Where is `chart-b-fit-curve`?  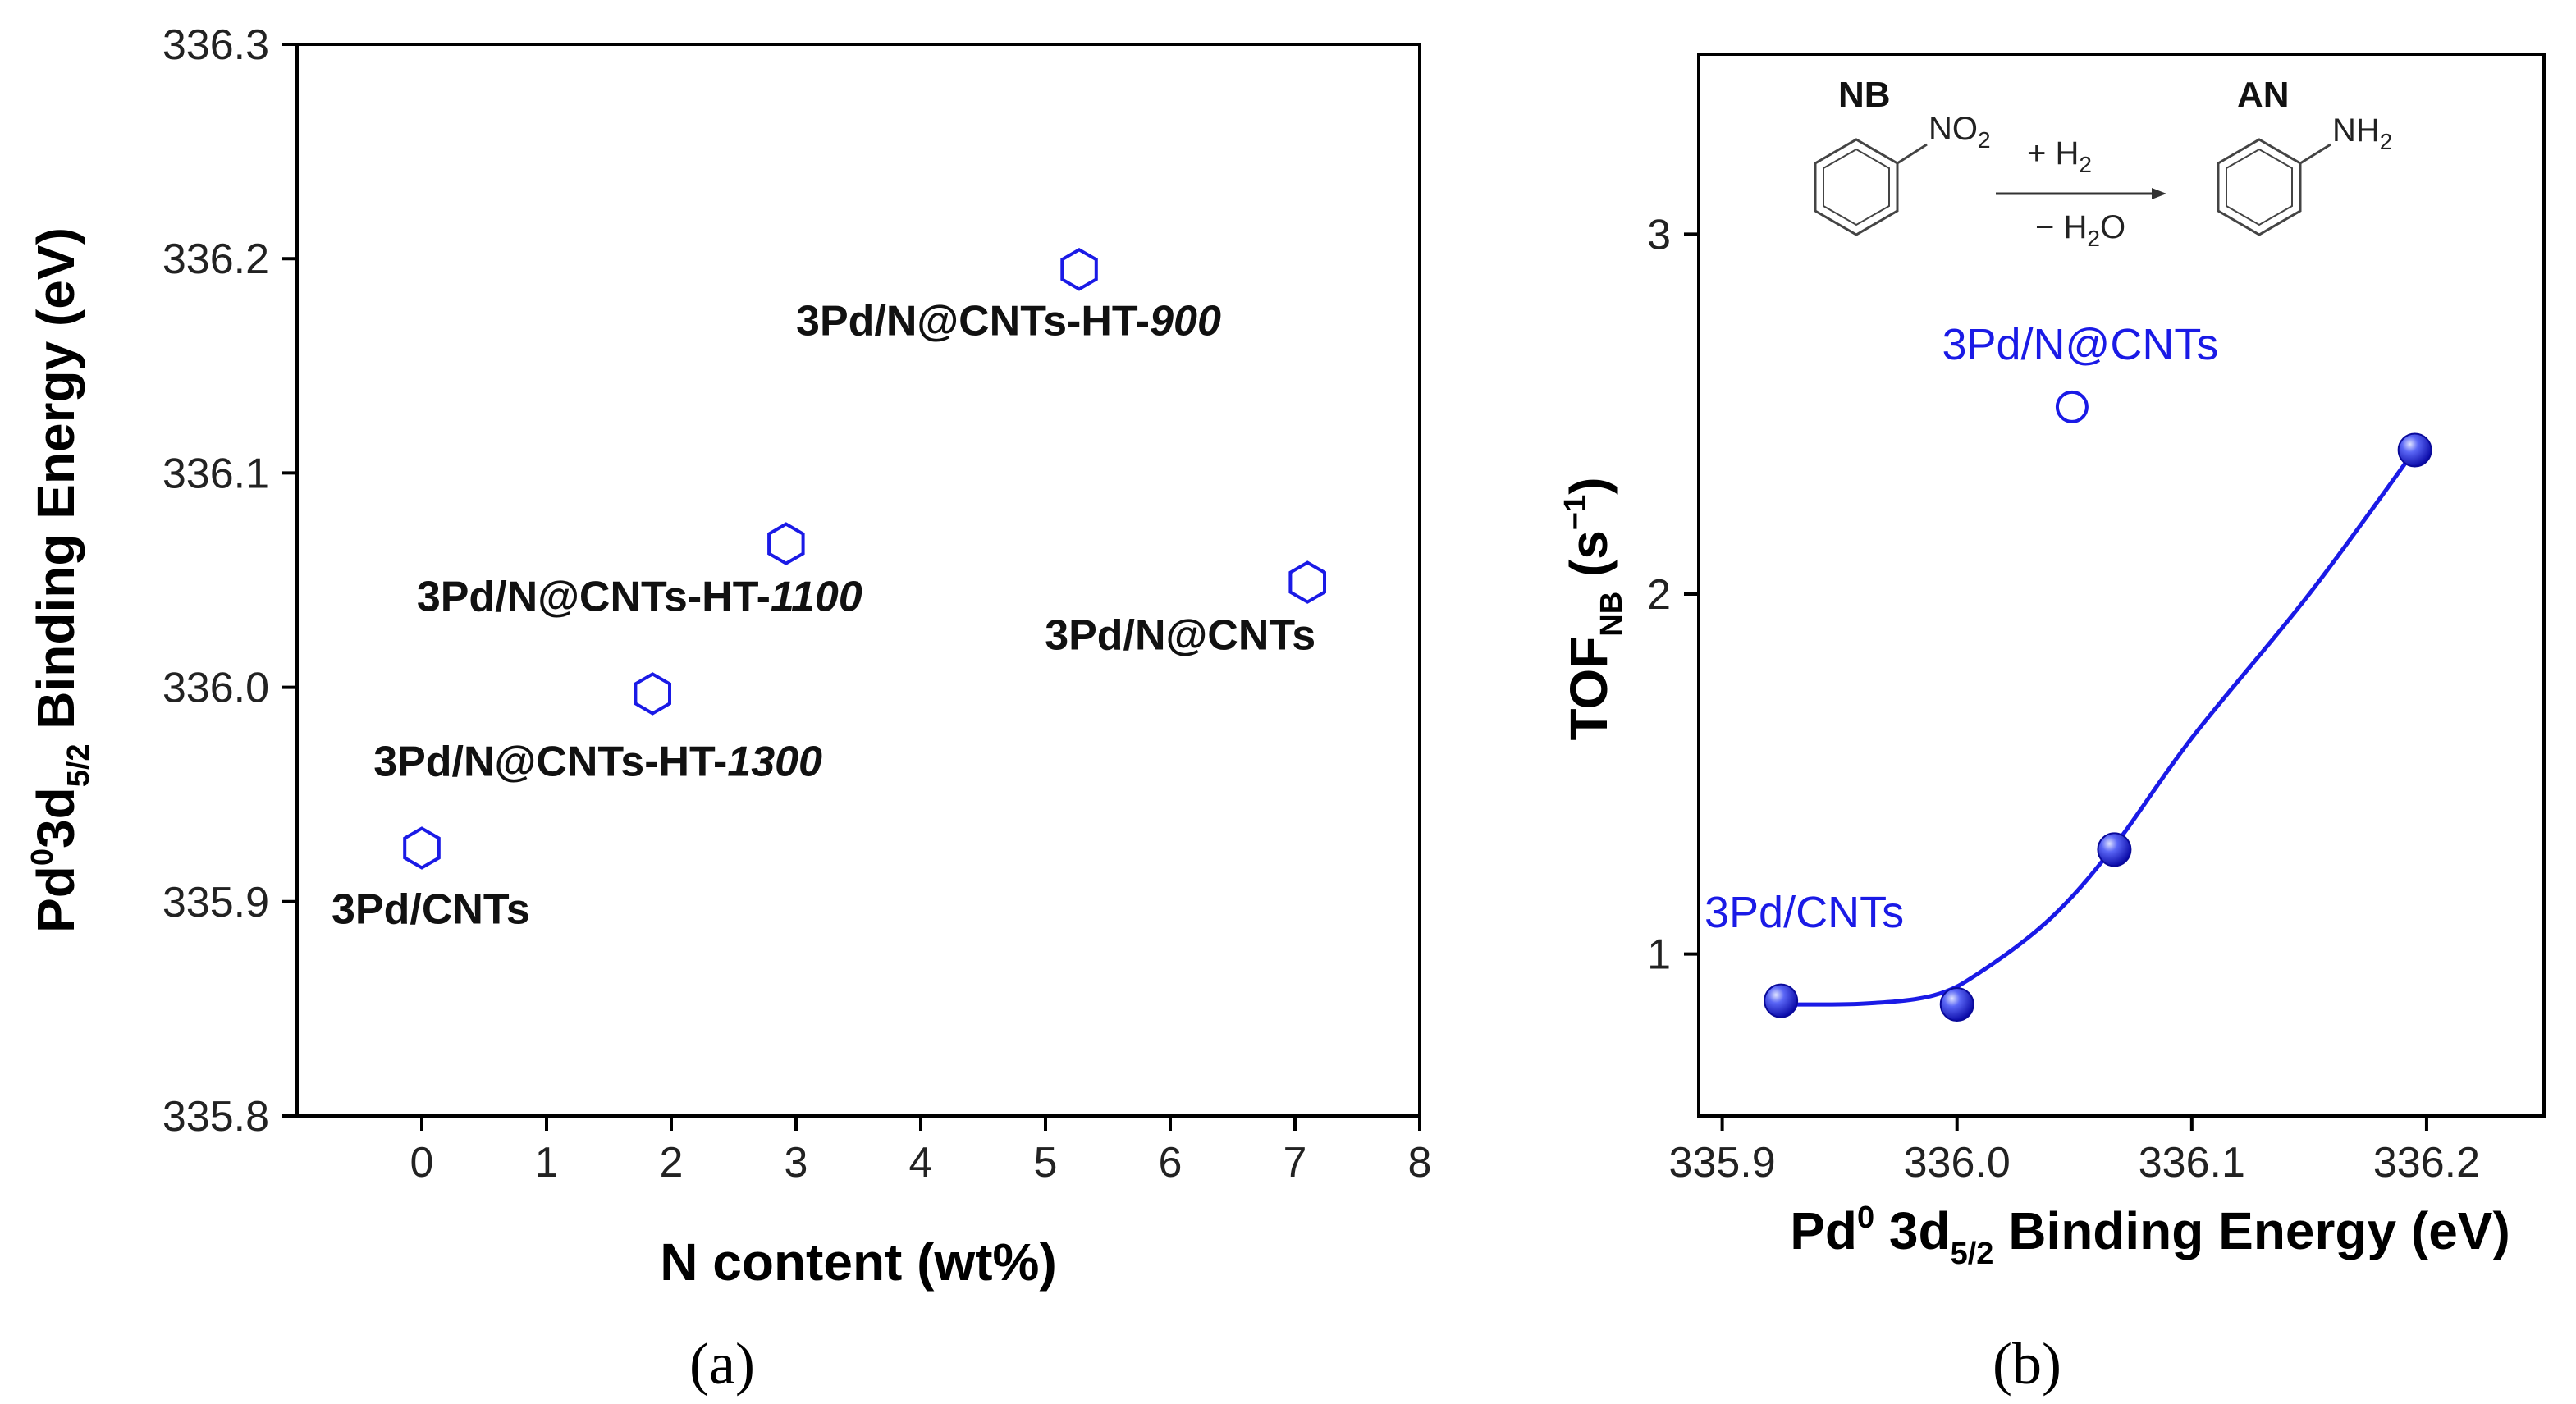
chart-b-fit-curve is located at coordinates (2099, 728).